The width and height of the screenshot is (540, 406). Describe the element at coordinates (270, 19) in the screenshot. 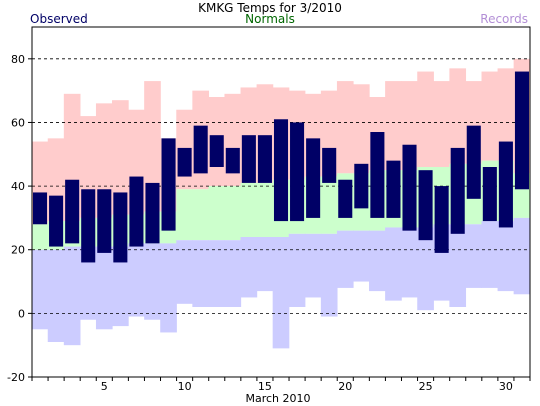

I see `legend-normals: Normals` at that location.